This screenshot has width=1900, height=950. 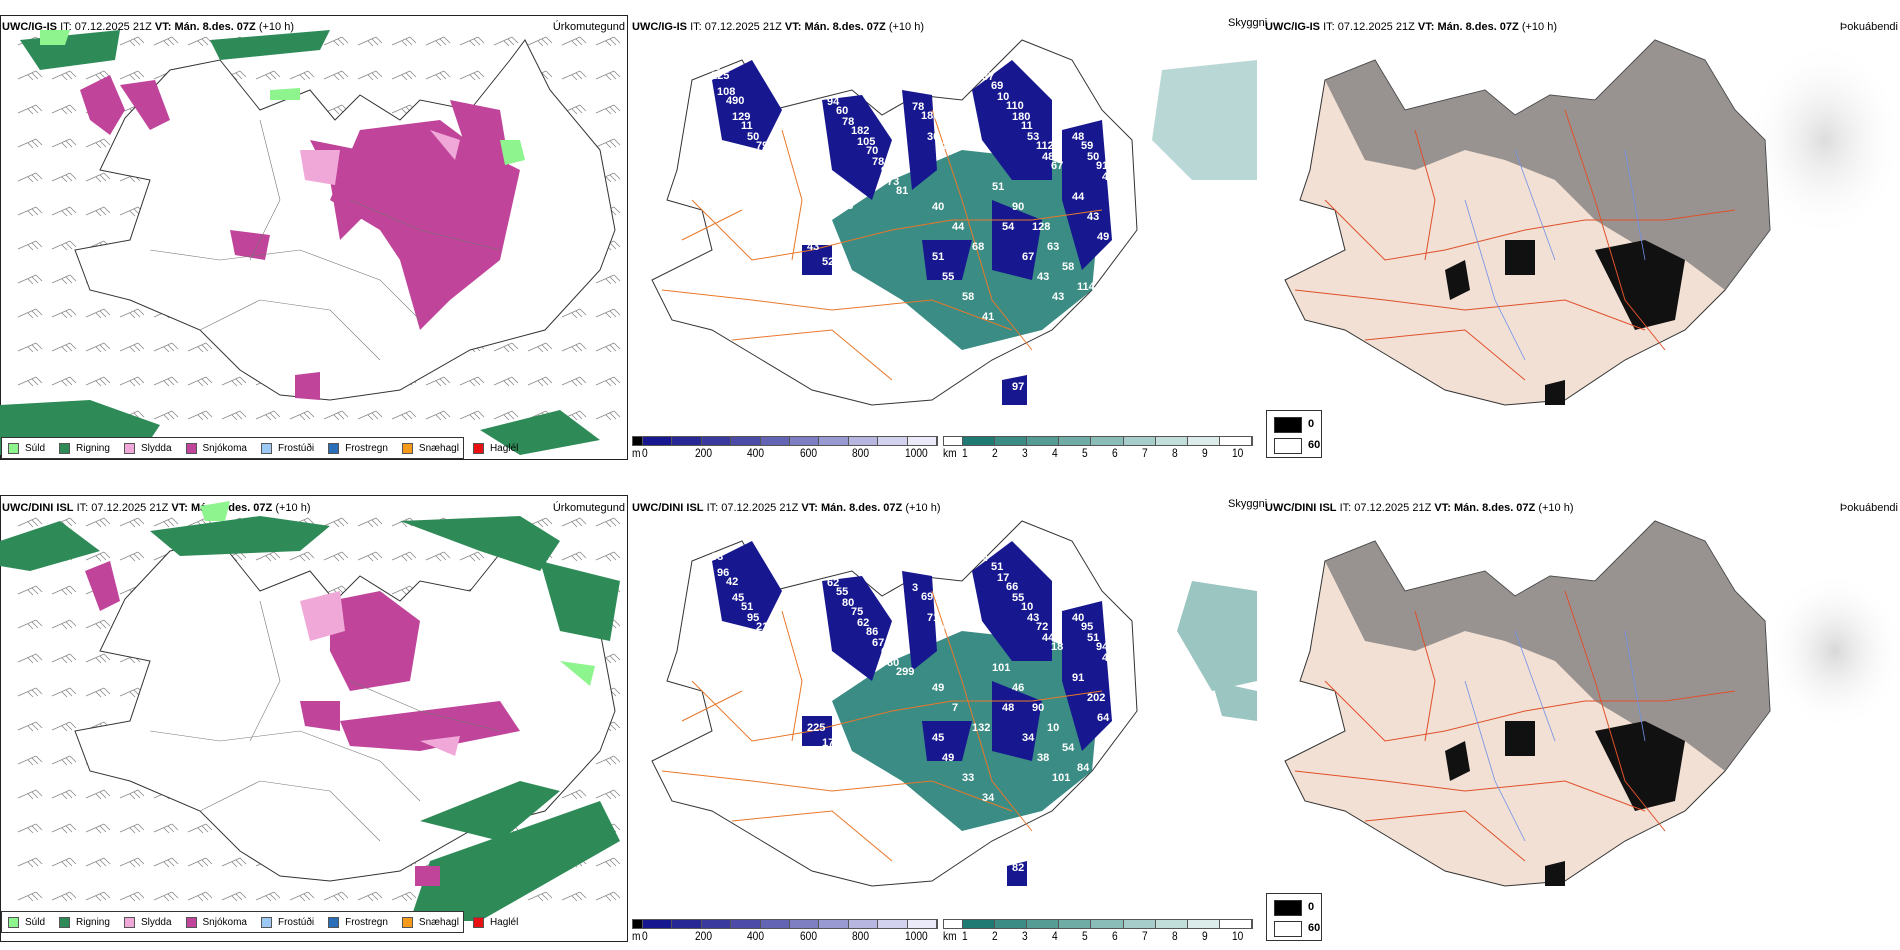 What do you see at coordinates (905, 672) in the screenshot?
I see `cloud-base-value: 299` at bounding box center [905, 672].